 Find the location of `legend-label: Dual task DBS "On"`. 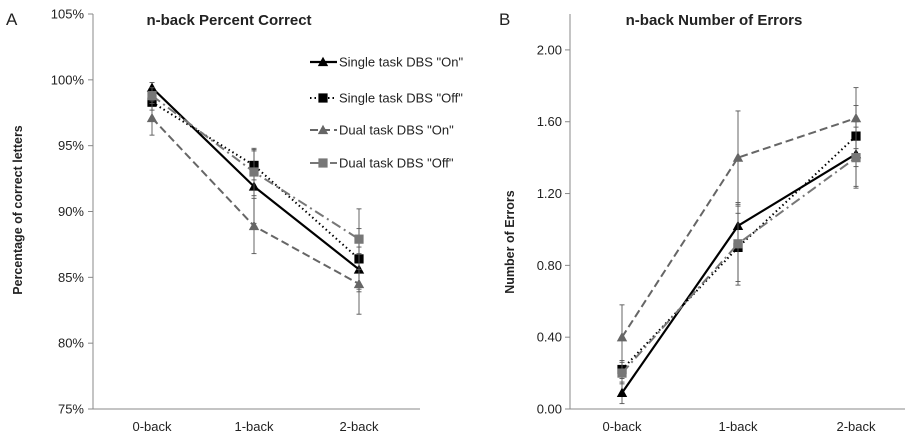

legend-label: Dual task DBS "On" is located at coordinates (396, 130).